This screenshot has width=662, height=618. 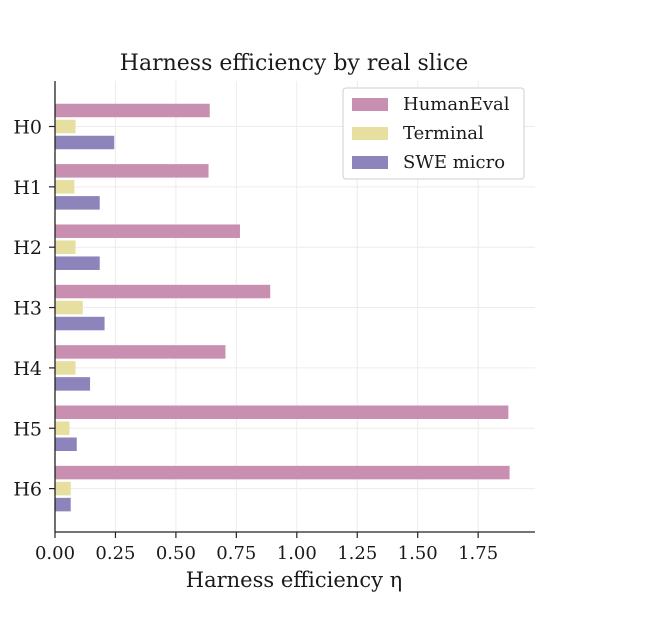 What do you see at coordinates (27, 128) in the screenshot?
I see `y-tick-label: H0` at bounding box center [27, 128].